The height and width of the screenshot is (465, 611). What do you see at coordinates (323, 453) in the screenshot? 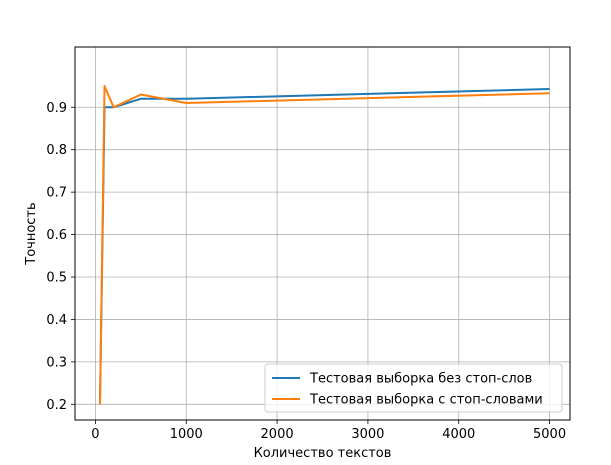
I see `x-axis-label: Количество текстов` at bounding box center [323, 453].